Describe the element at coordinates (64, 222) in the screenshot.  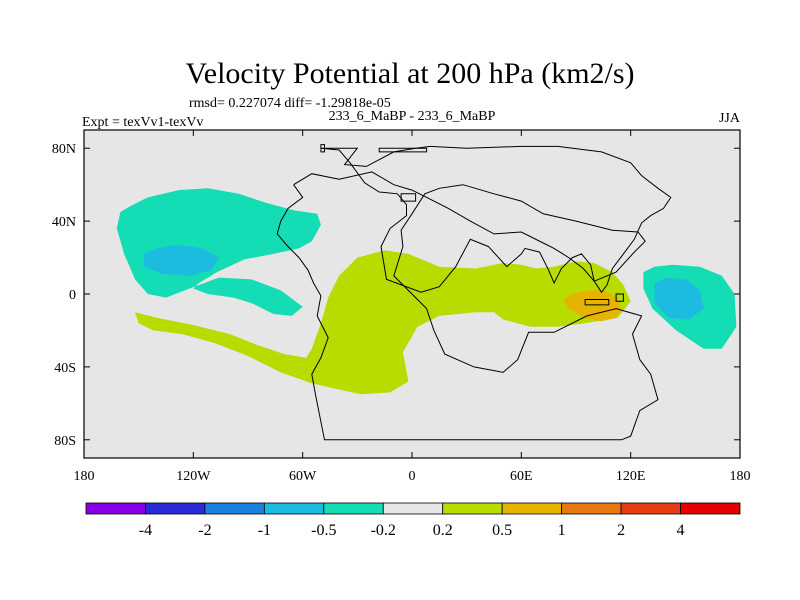
I see `y-tick-label: 40N` at that location.